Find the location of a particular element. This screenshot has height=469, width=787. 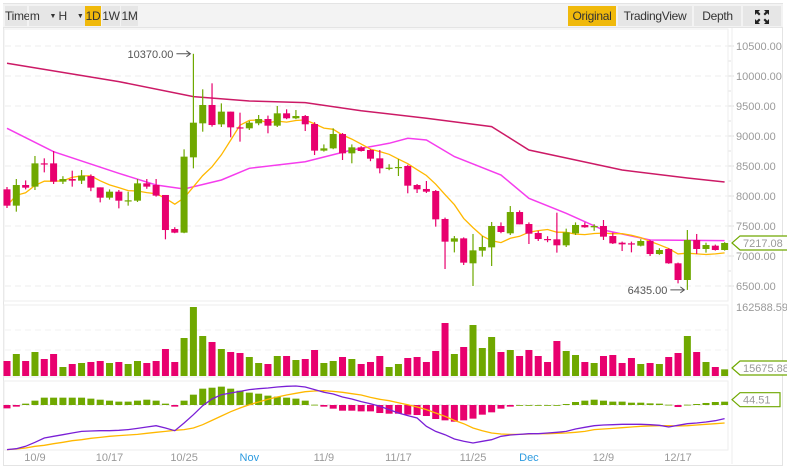

interval-1m-button: 1M is located at coordinates (129, 16).